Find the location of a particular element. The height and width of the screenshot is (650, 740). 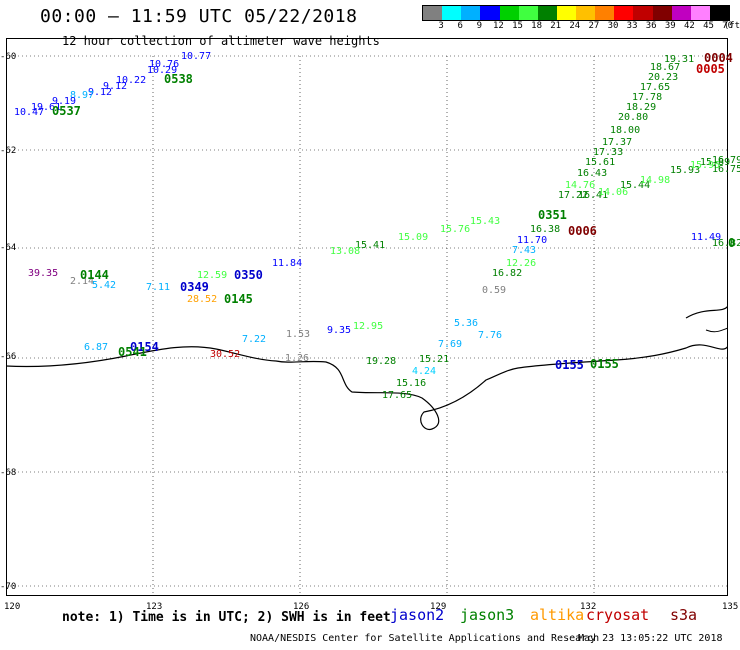

wave-height-label: 0.59 is located at coordinates (494, 290).